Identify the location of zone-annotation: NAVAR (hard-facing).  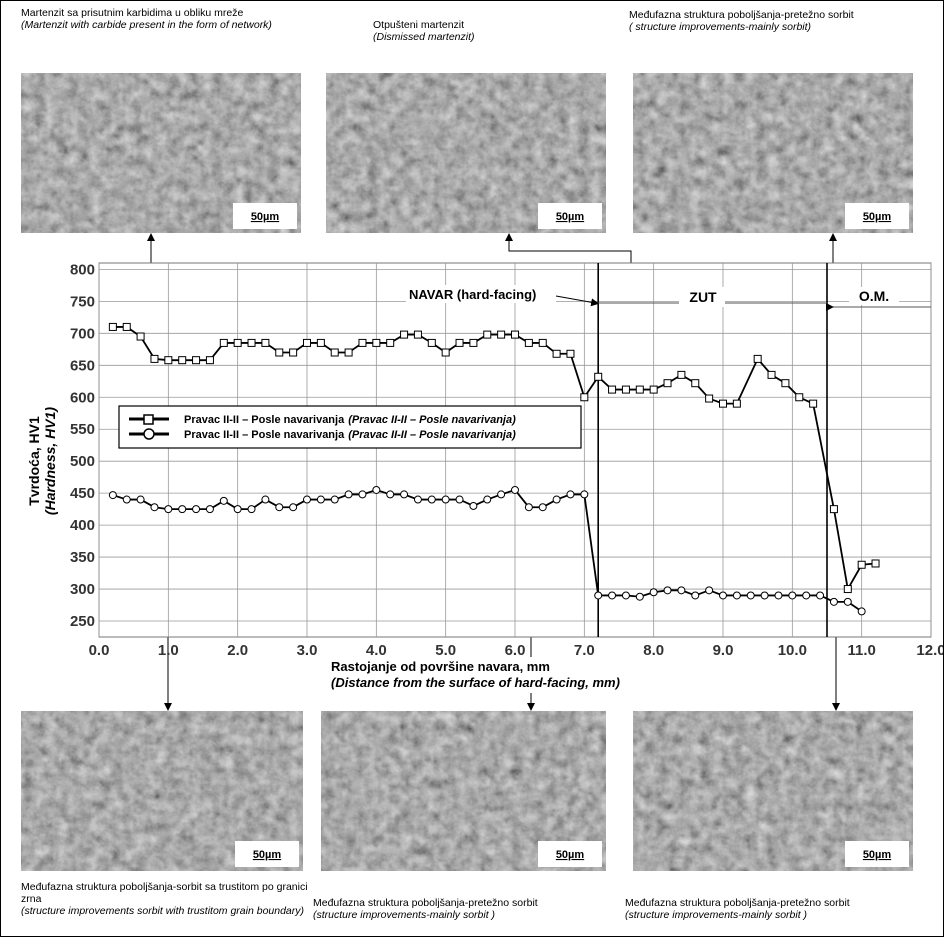
(472, 294).